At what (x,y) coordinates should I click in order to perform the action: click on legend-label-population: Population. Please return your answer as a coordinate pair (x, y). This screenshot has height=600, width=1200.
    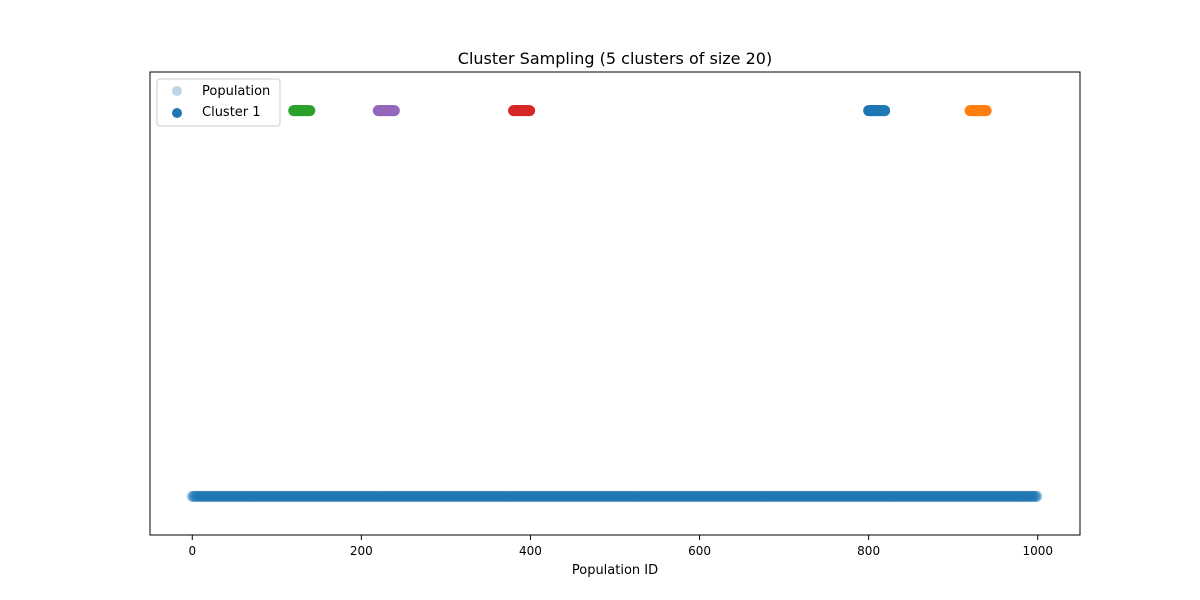
    Looking at the image, I should click on (236, 91).